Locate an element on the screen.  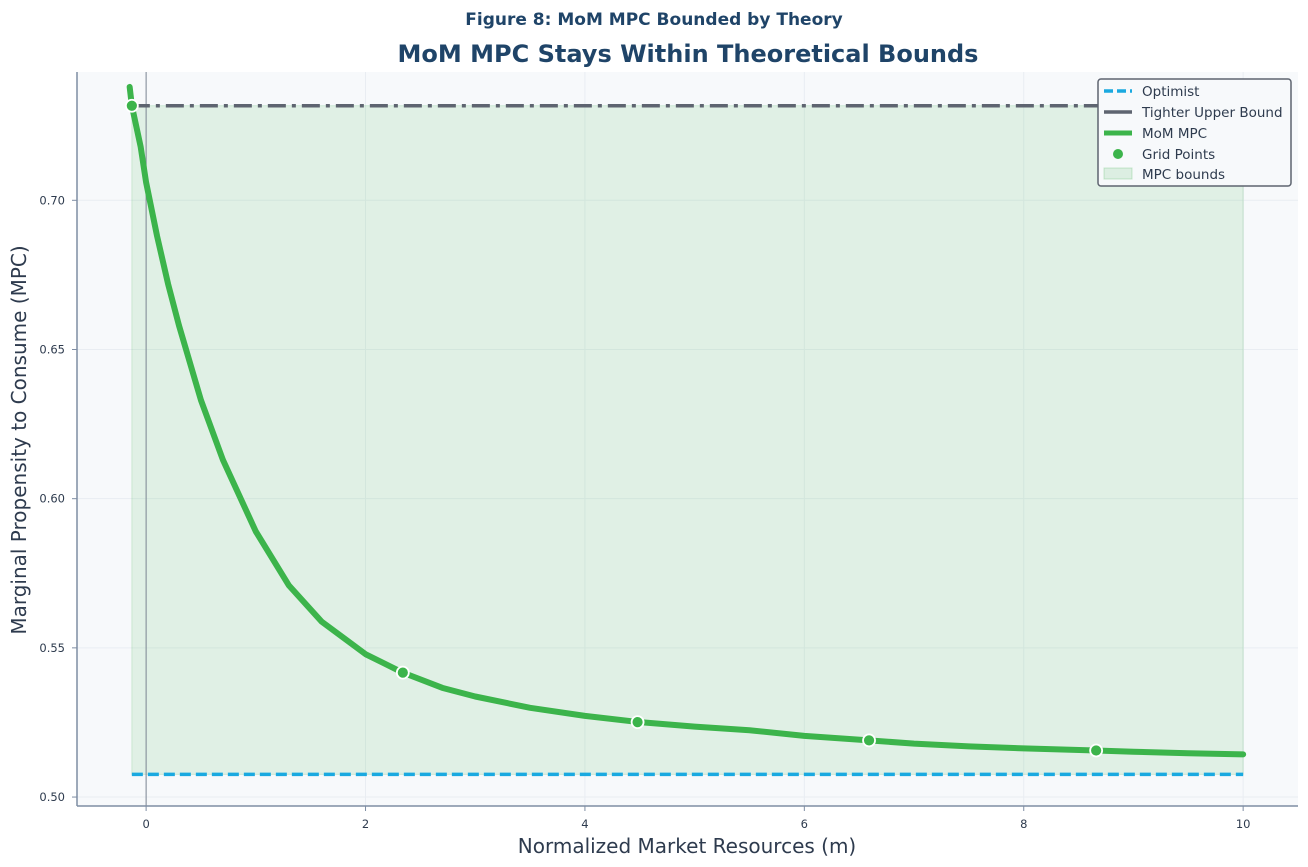
chart-title: MoM MPC Stays Within Theoretical Bounds is located at coordinates (688, 54).